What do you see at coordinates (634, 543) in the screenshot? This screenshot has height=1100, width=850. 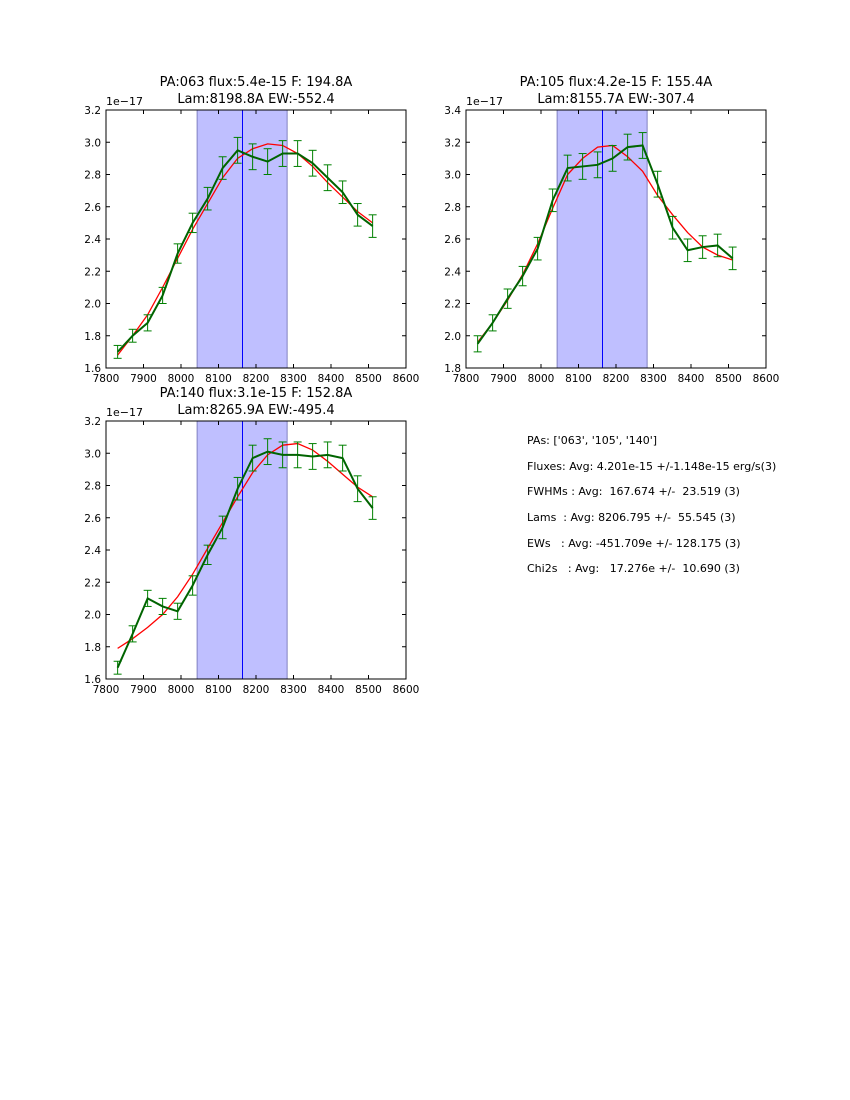 I see `stats-ews: EWs : Avg: -451.709e +/- 128.175 (3)` at bounding box center [634, 543].